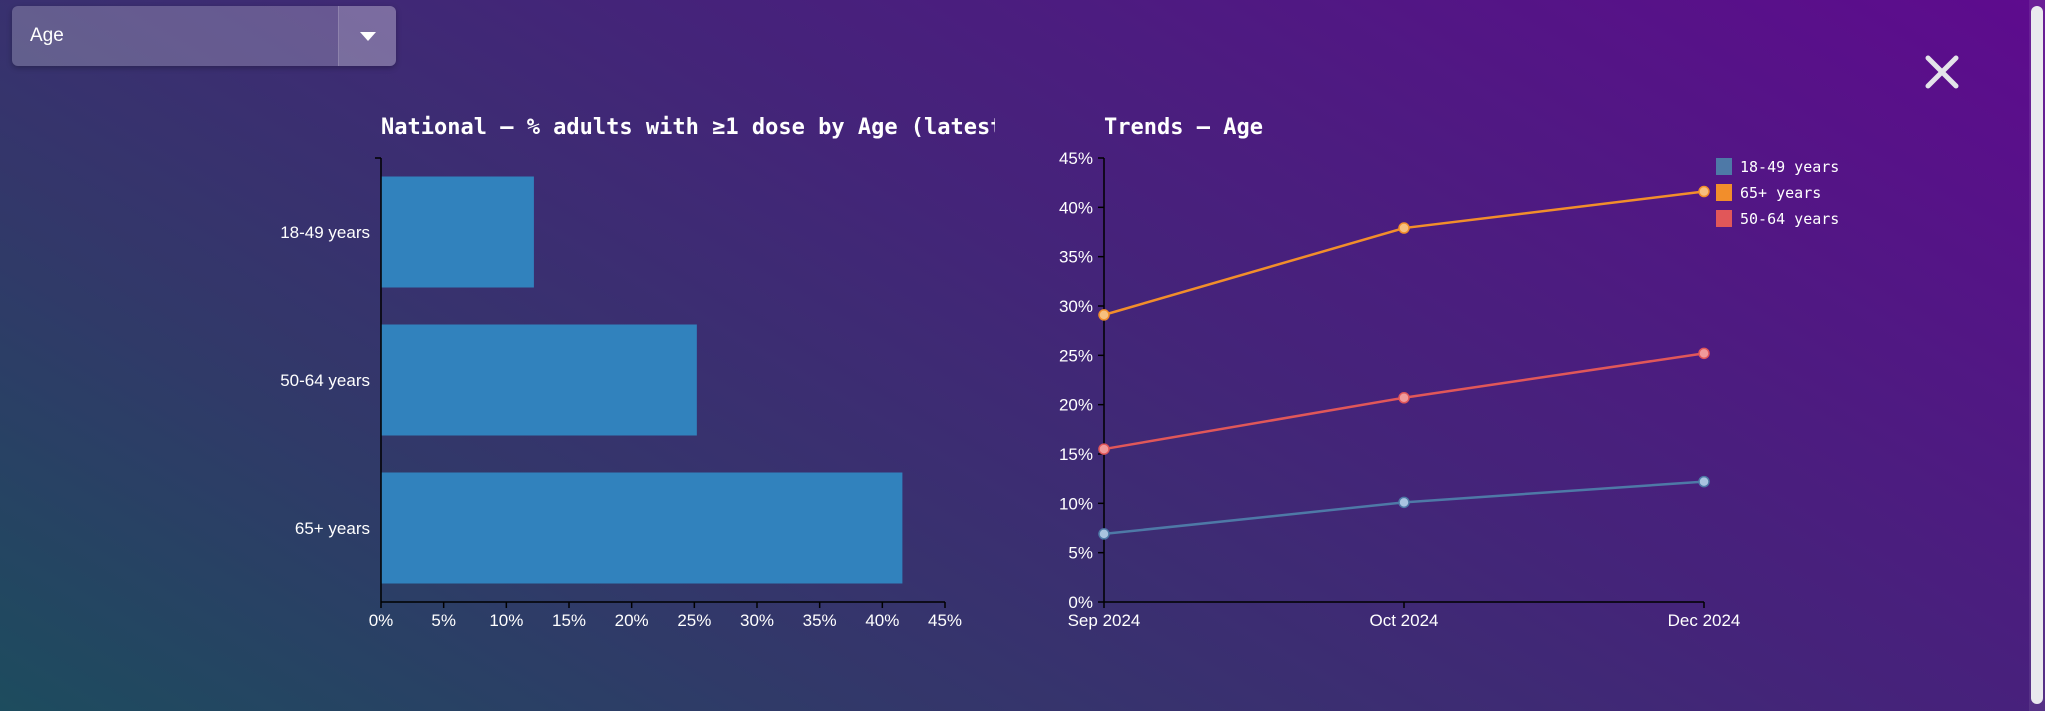 The width and height of the screenshot is (2045, 711). What do you see at coordinates (882, 620) in the screenshot?
I see `x-tick-label: 40%` at bounding box center [882, 620].